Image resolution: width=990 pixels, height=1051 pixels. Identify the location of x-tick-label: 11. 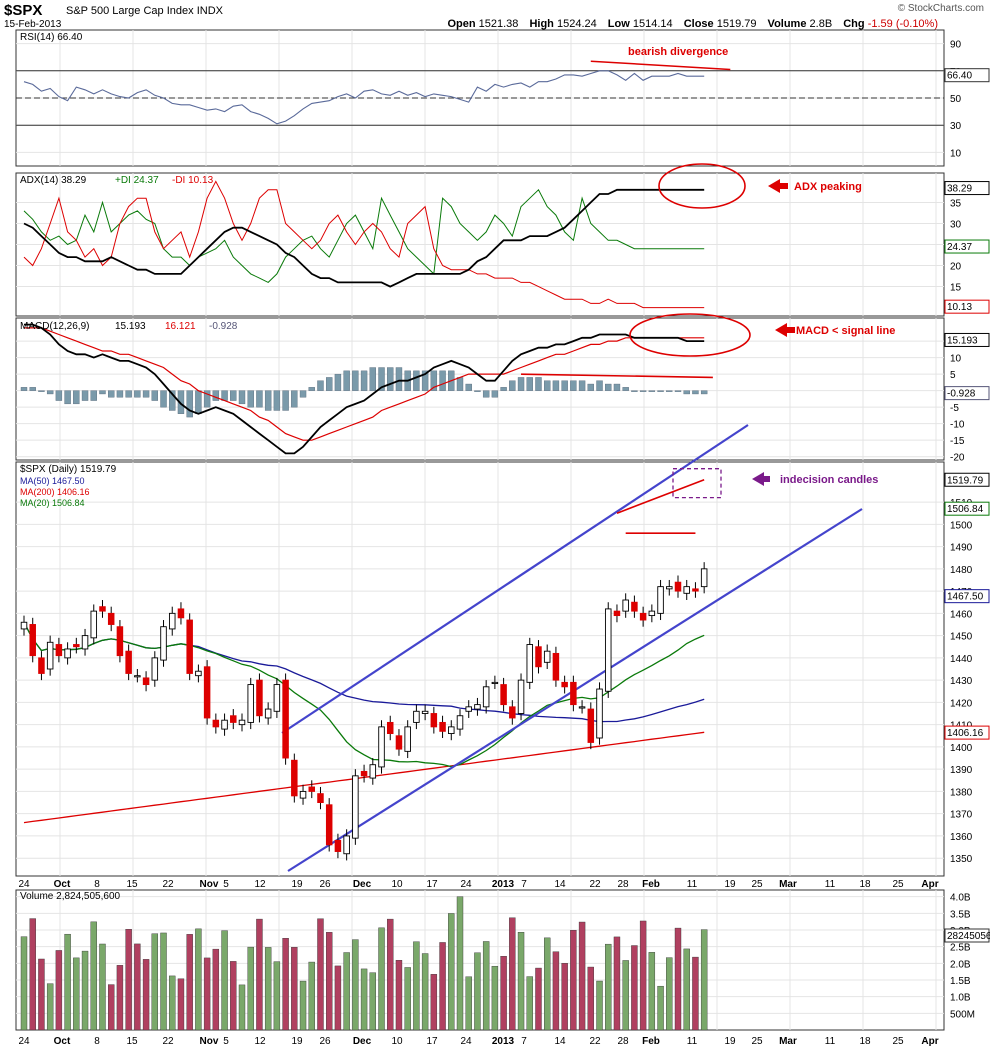
(830, 1041).